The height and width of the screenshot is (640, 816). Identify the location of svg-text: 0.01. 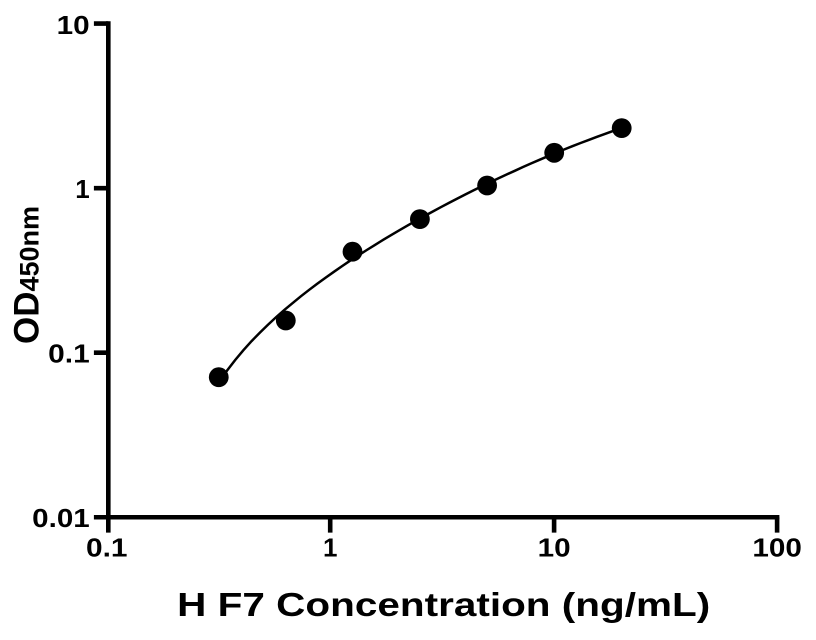
(61, 518).